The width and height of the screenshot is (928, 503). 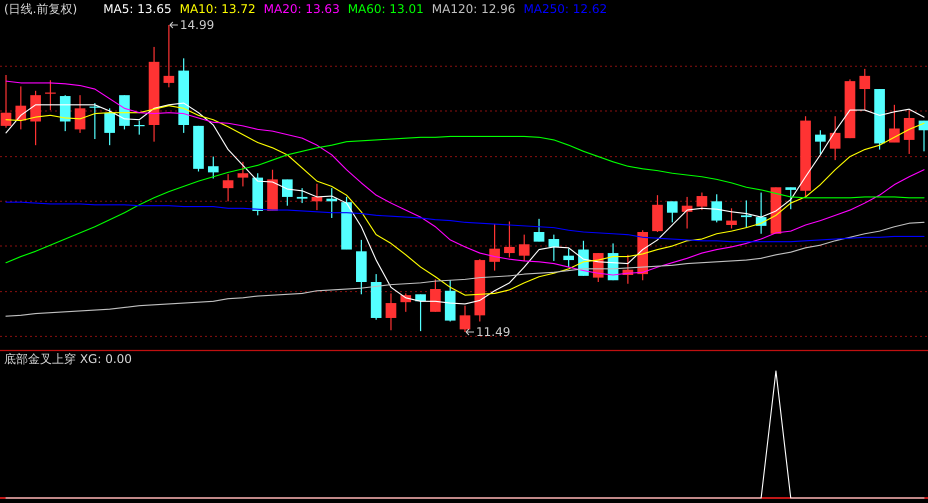 I want to click on text: MA5: 13.65, so click(x=137, y=9).